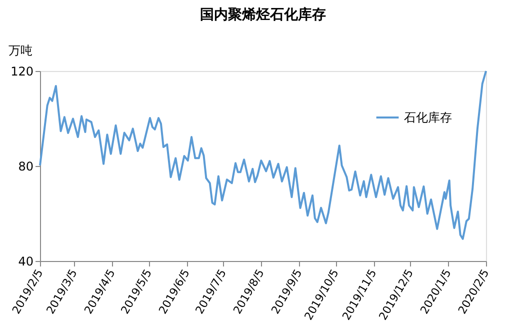 The image size is (510, 323). What do you see at coordinates (22, 71) in the screenshot?
I see `y-tick-label: 120` at bounding box center [22, 71].